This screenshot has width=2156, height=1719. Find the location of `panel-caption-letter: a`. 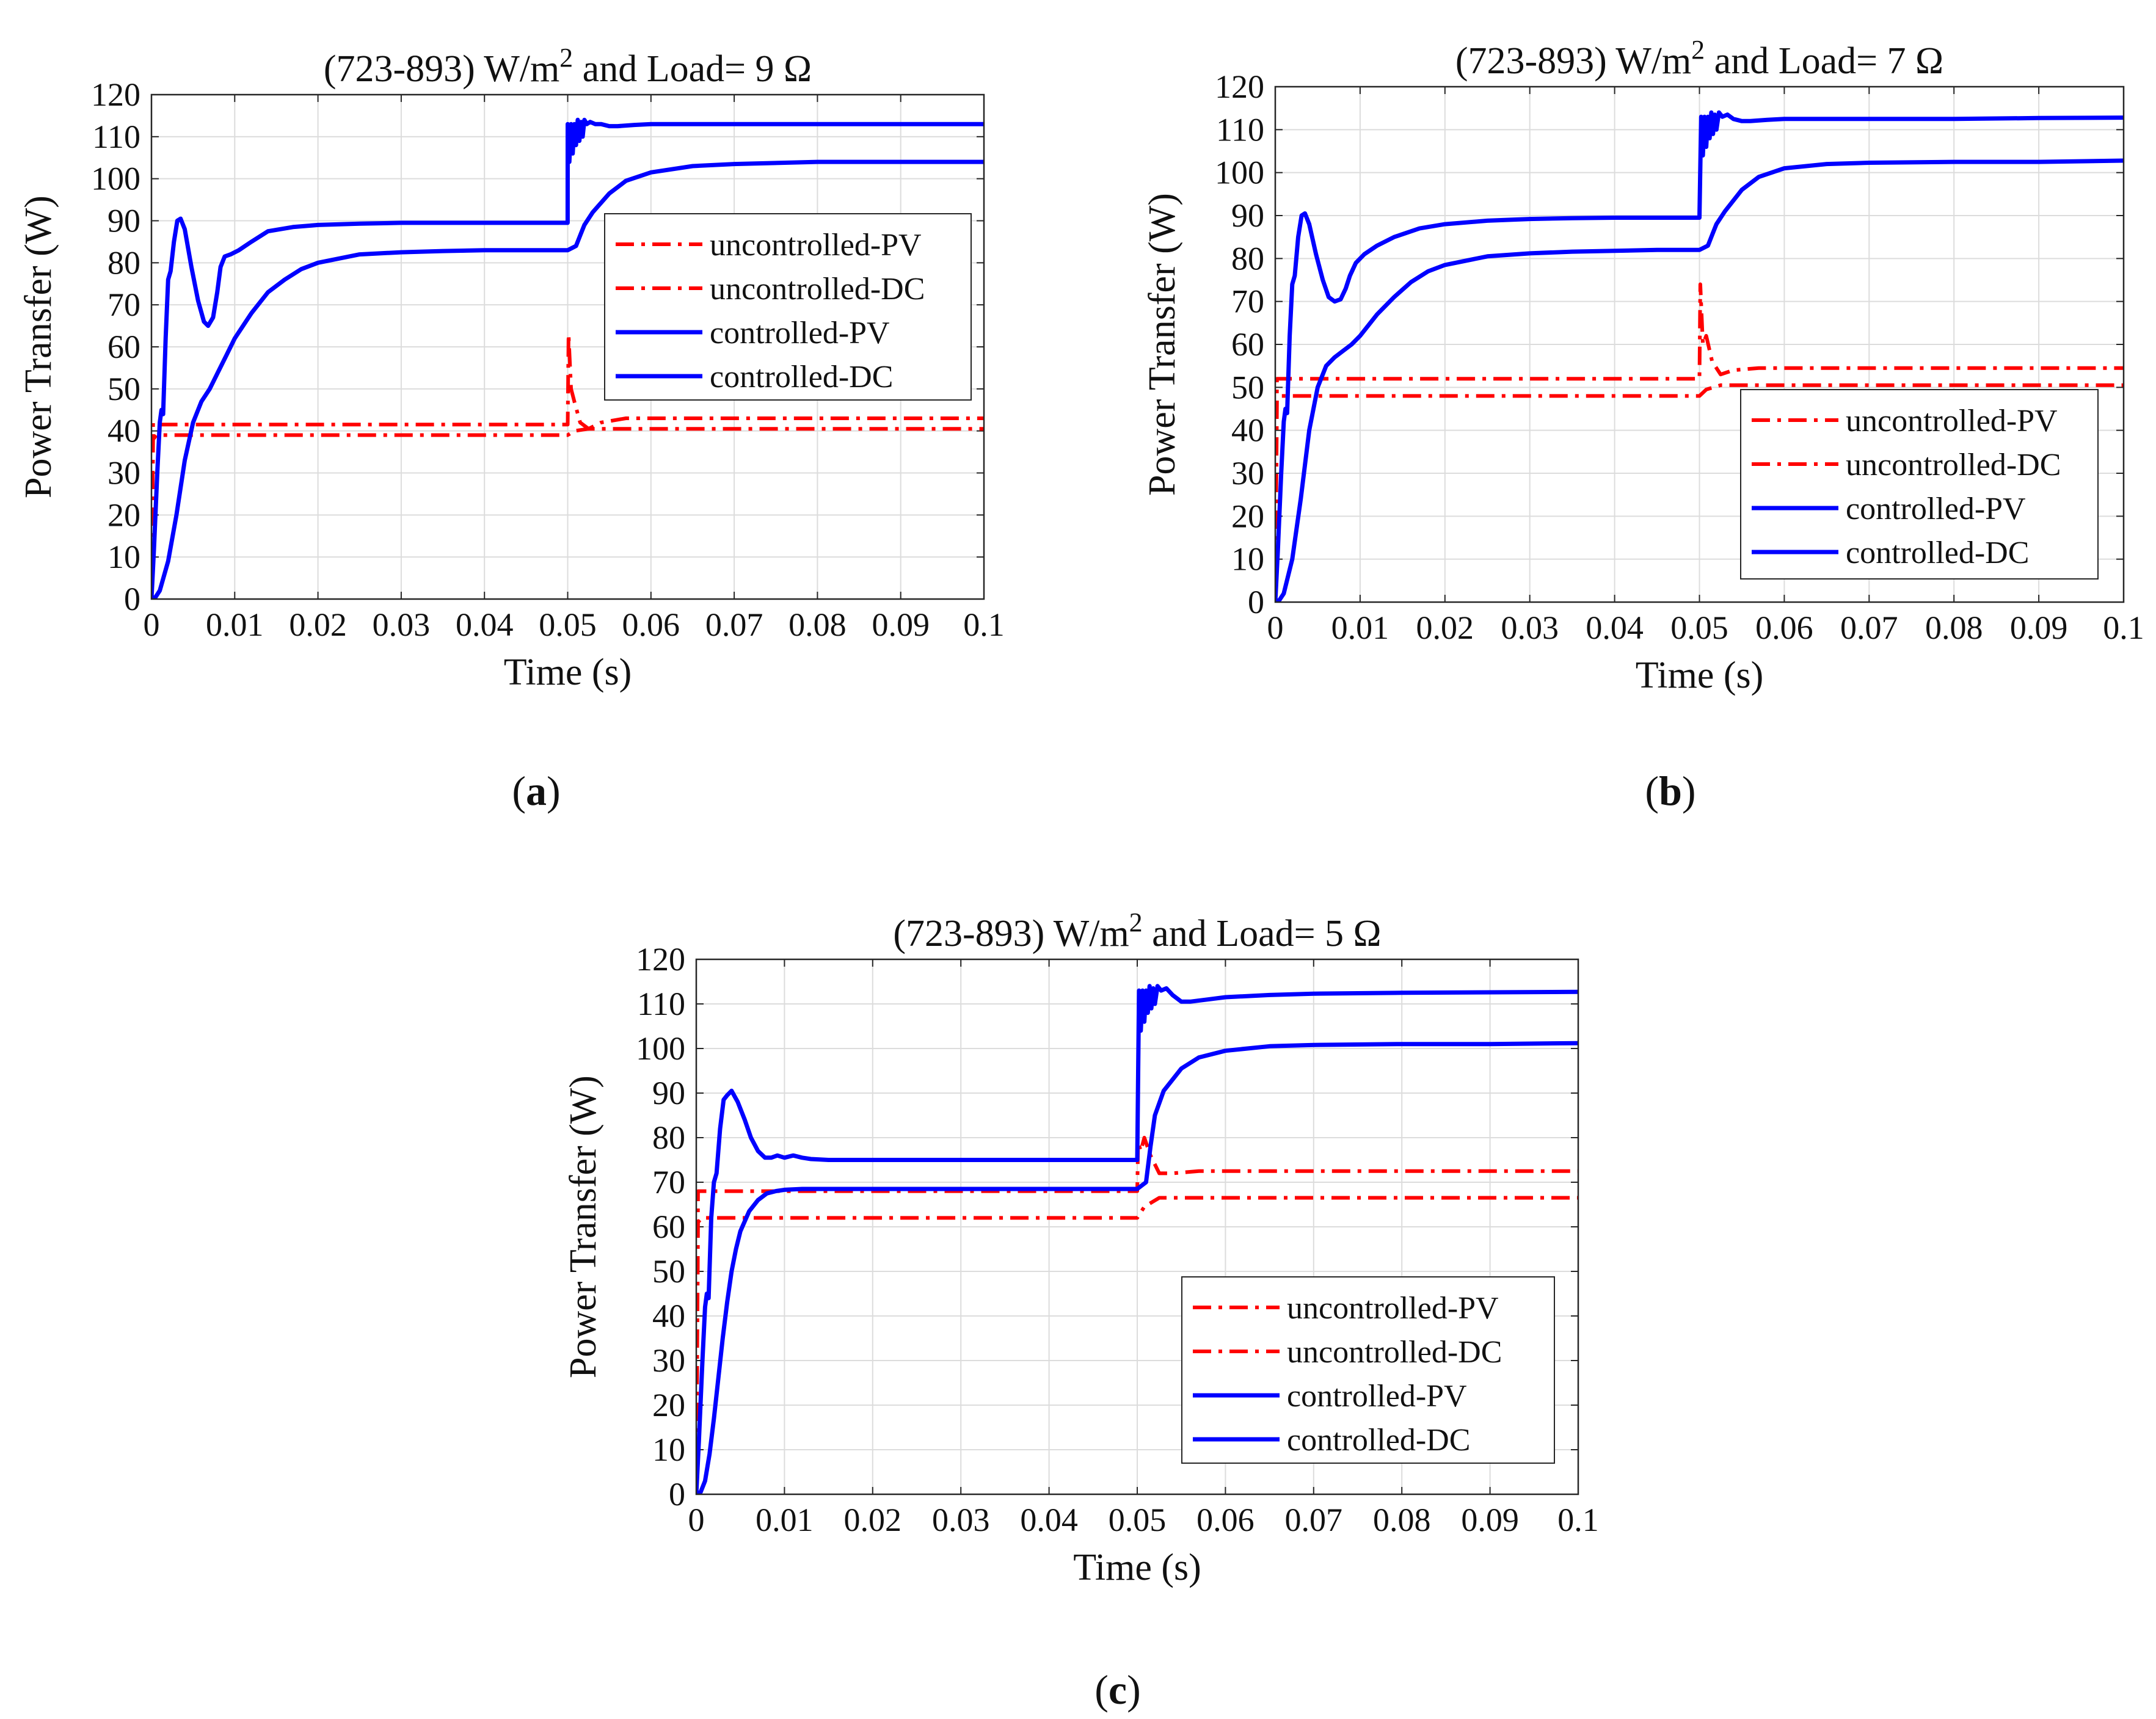

panel-caption-letter: a is located at coordinates (536, 791).